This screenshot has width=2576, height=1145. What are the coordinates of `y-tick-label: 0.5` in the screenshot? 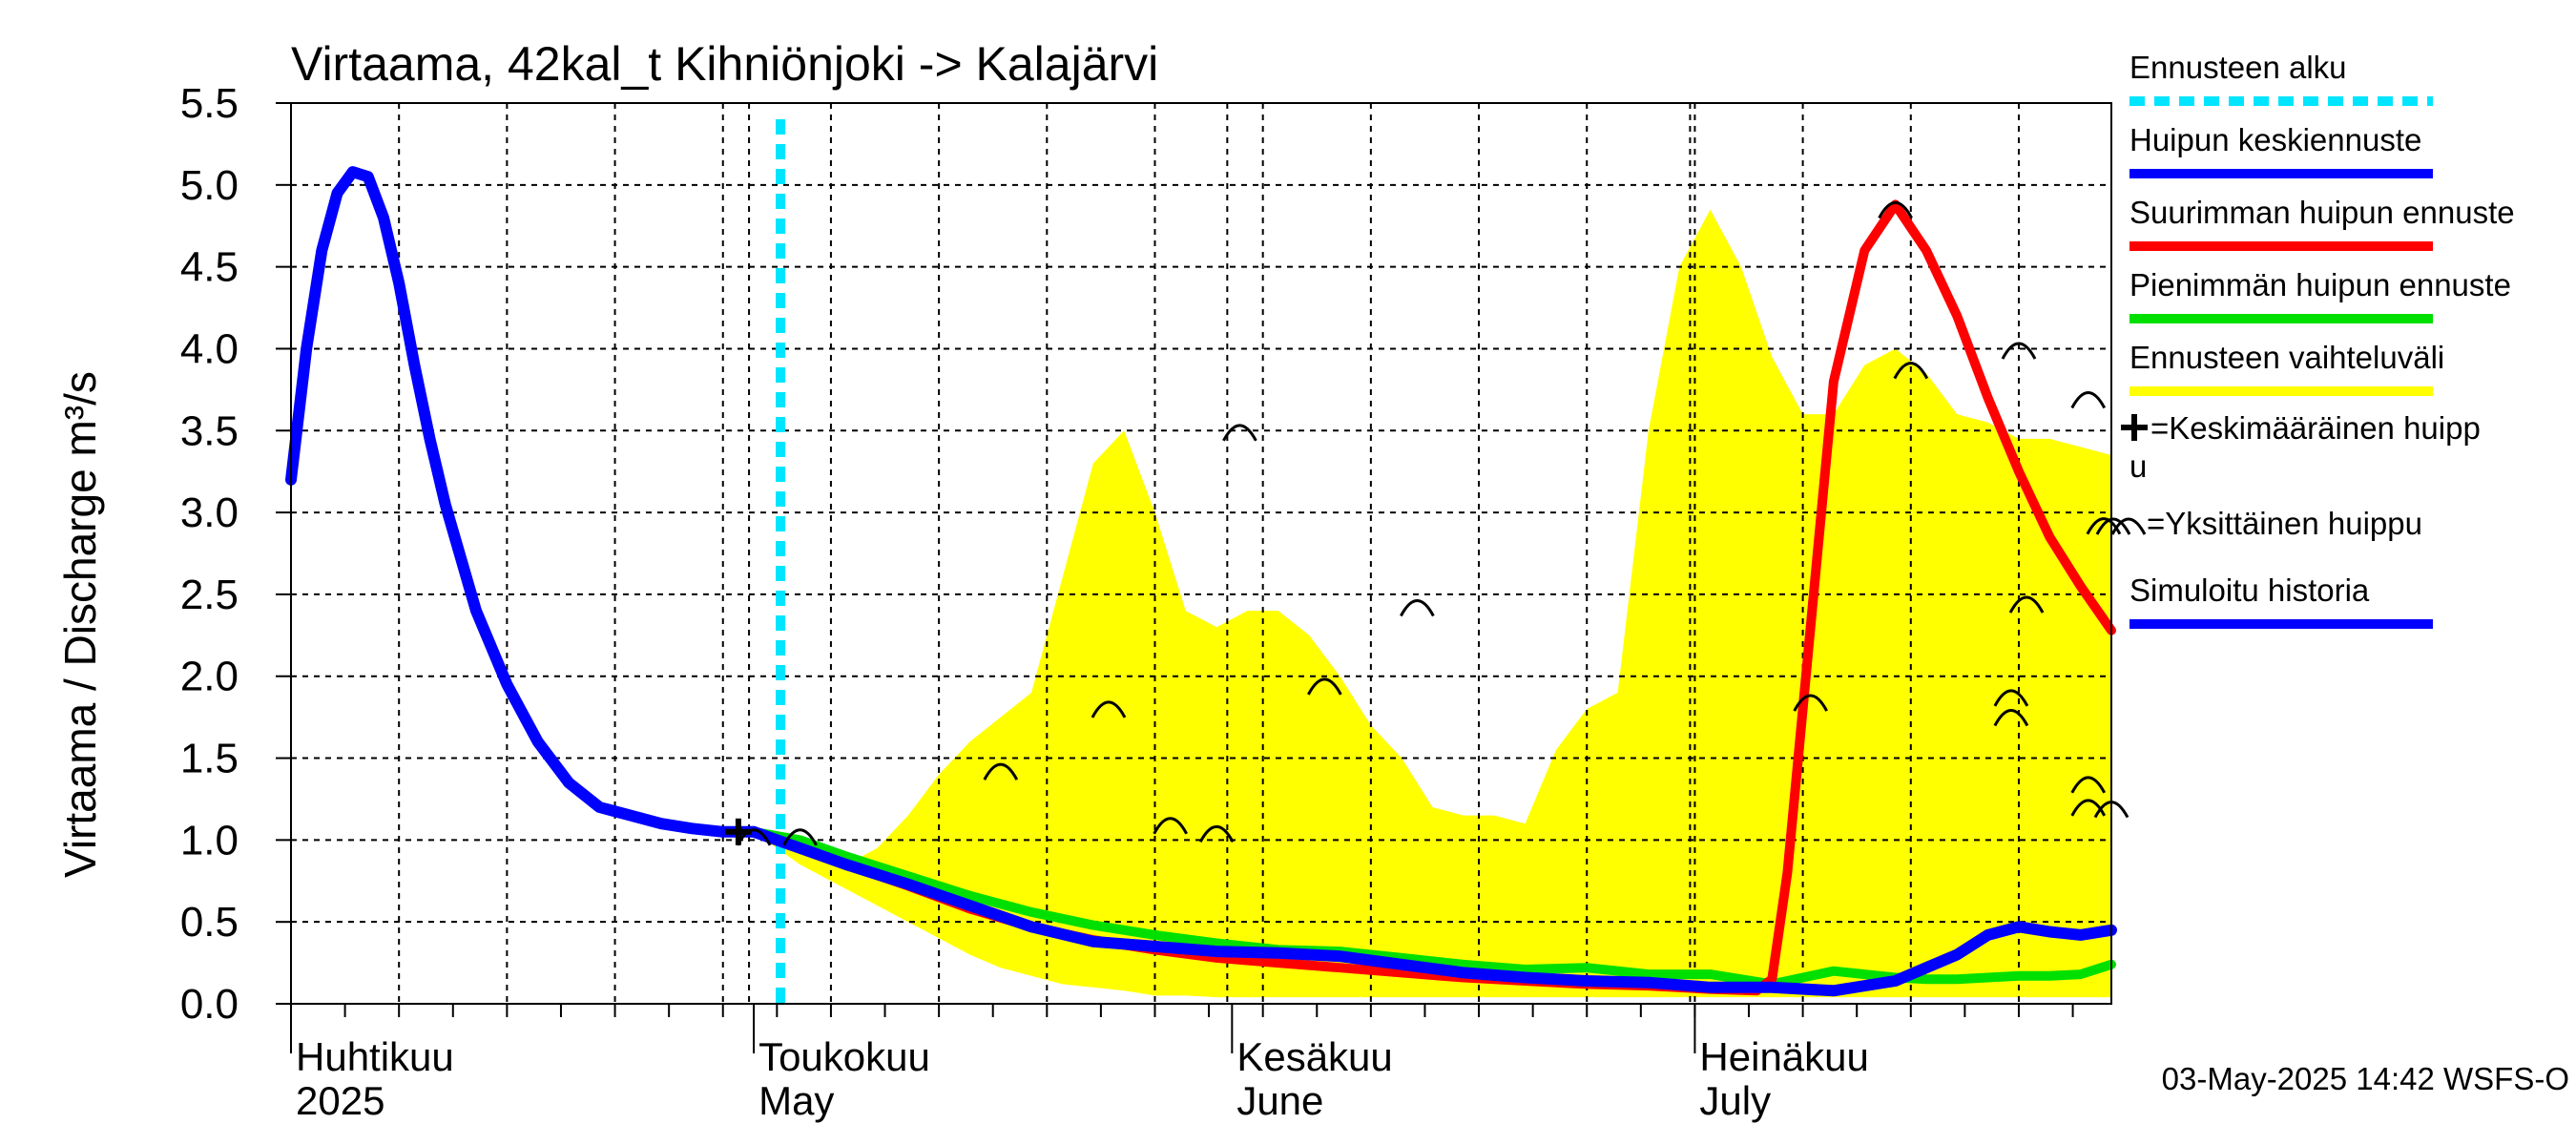 It's located at (209, 922).